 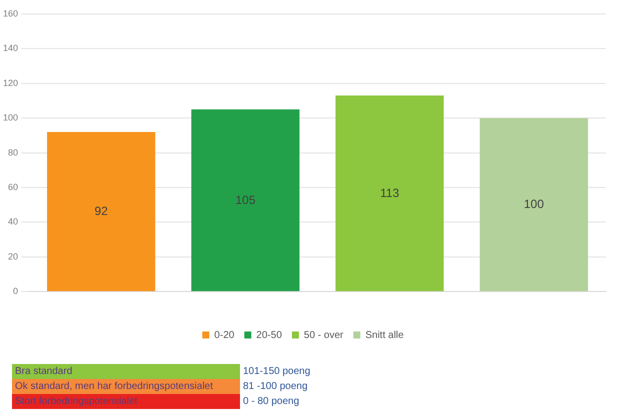 I want to click on legend-label: Snitt alle, so click(x=384, y=335).